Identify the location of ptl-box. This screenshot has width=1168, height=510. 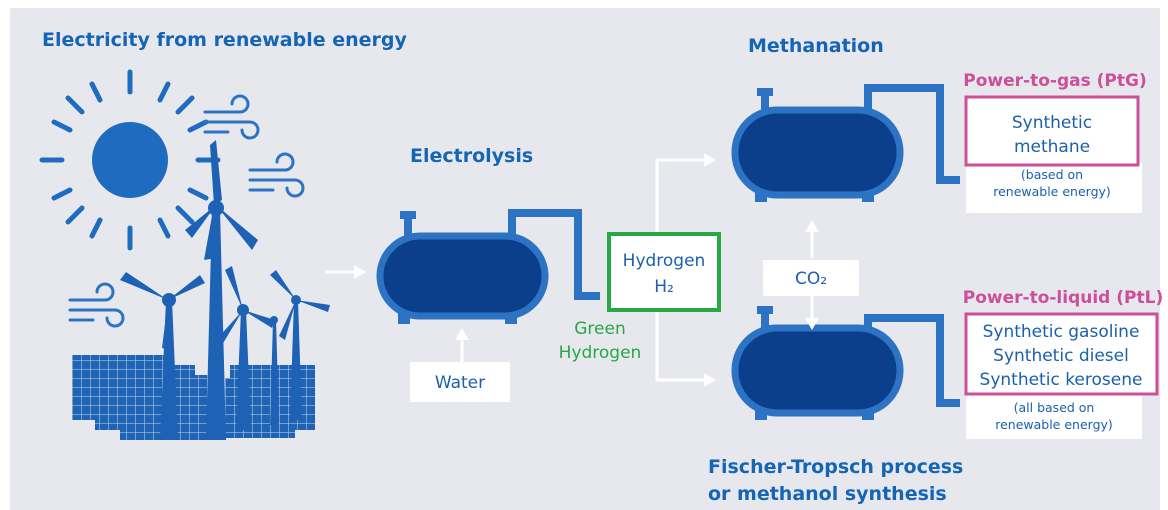
(1061, 354).